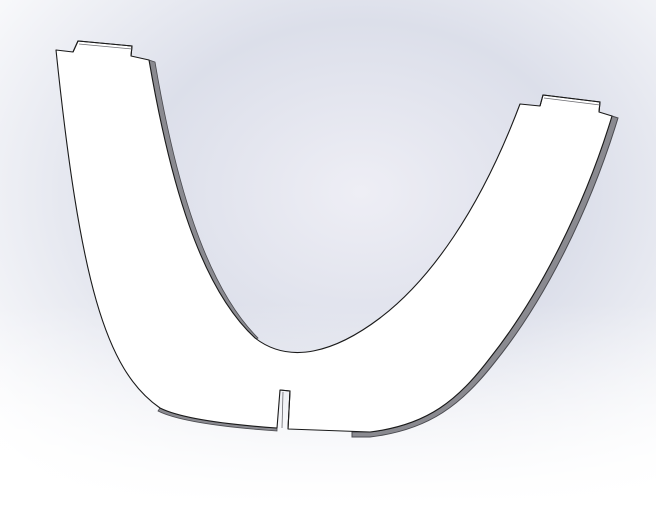 The height and width of the screenshot is (505, 656). Describe the element at coordinates (282, 410) in the screenshot. I see `bottom-slot-inner-edge` at that location.